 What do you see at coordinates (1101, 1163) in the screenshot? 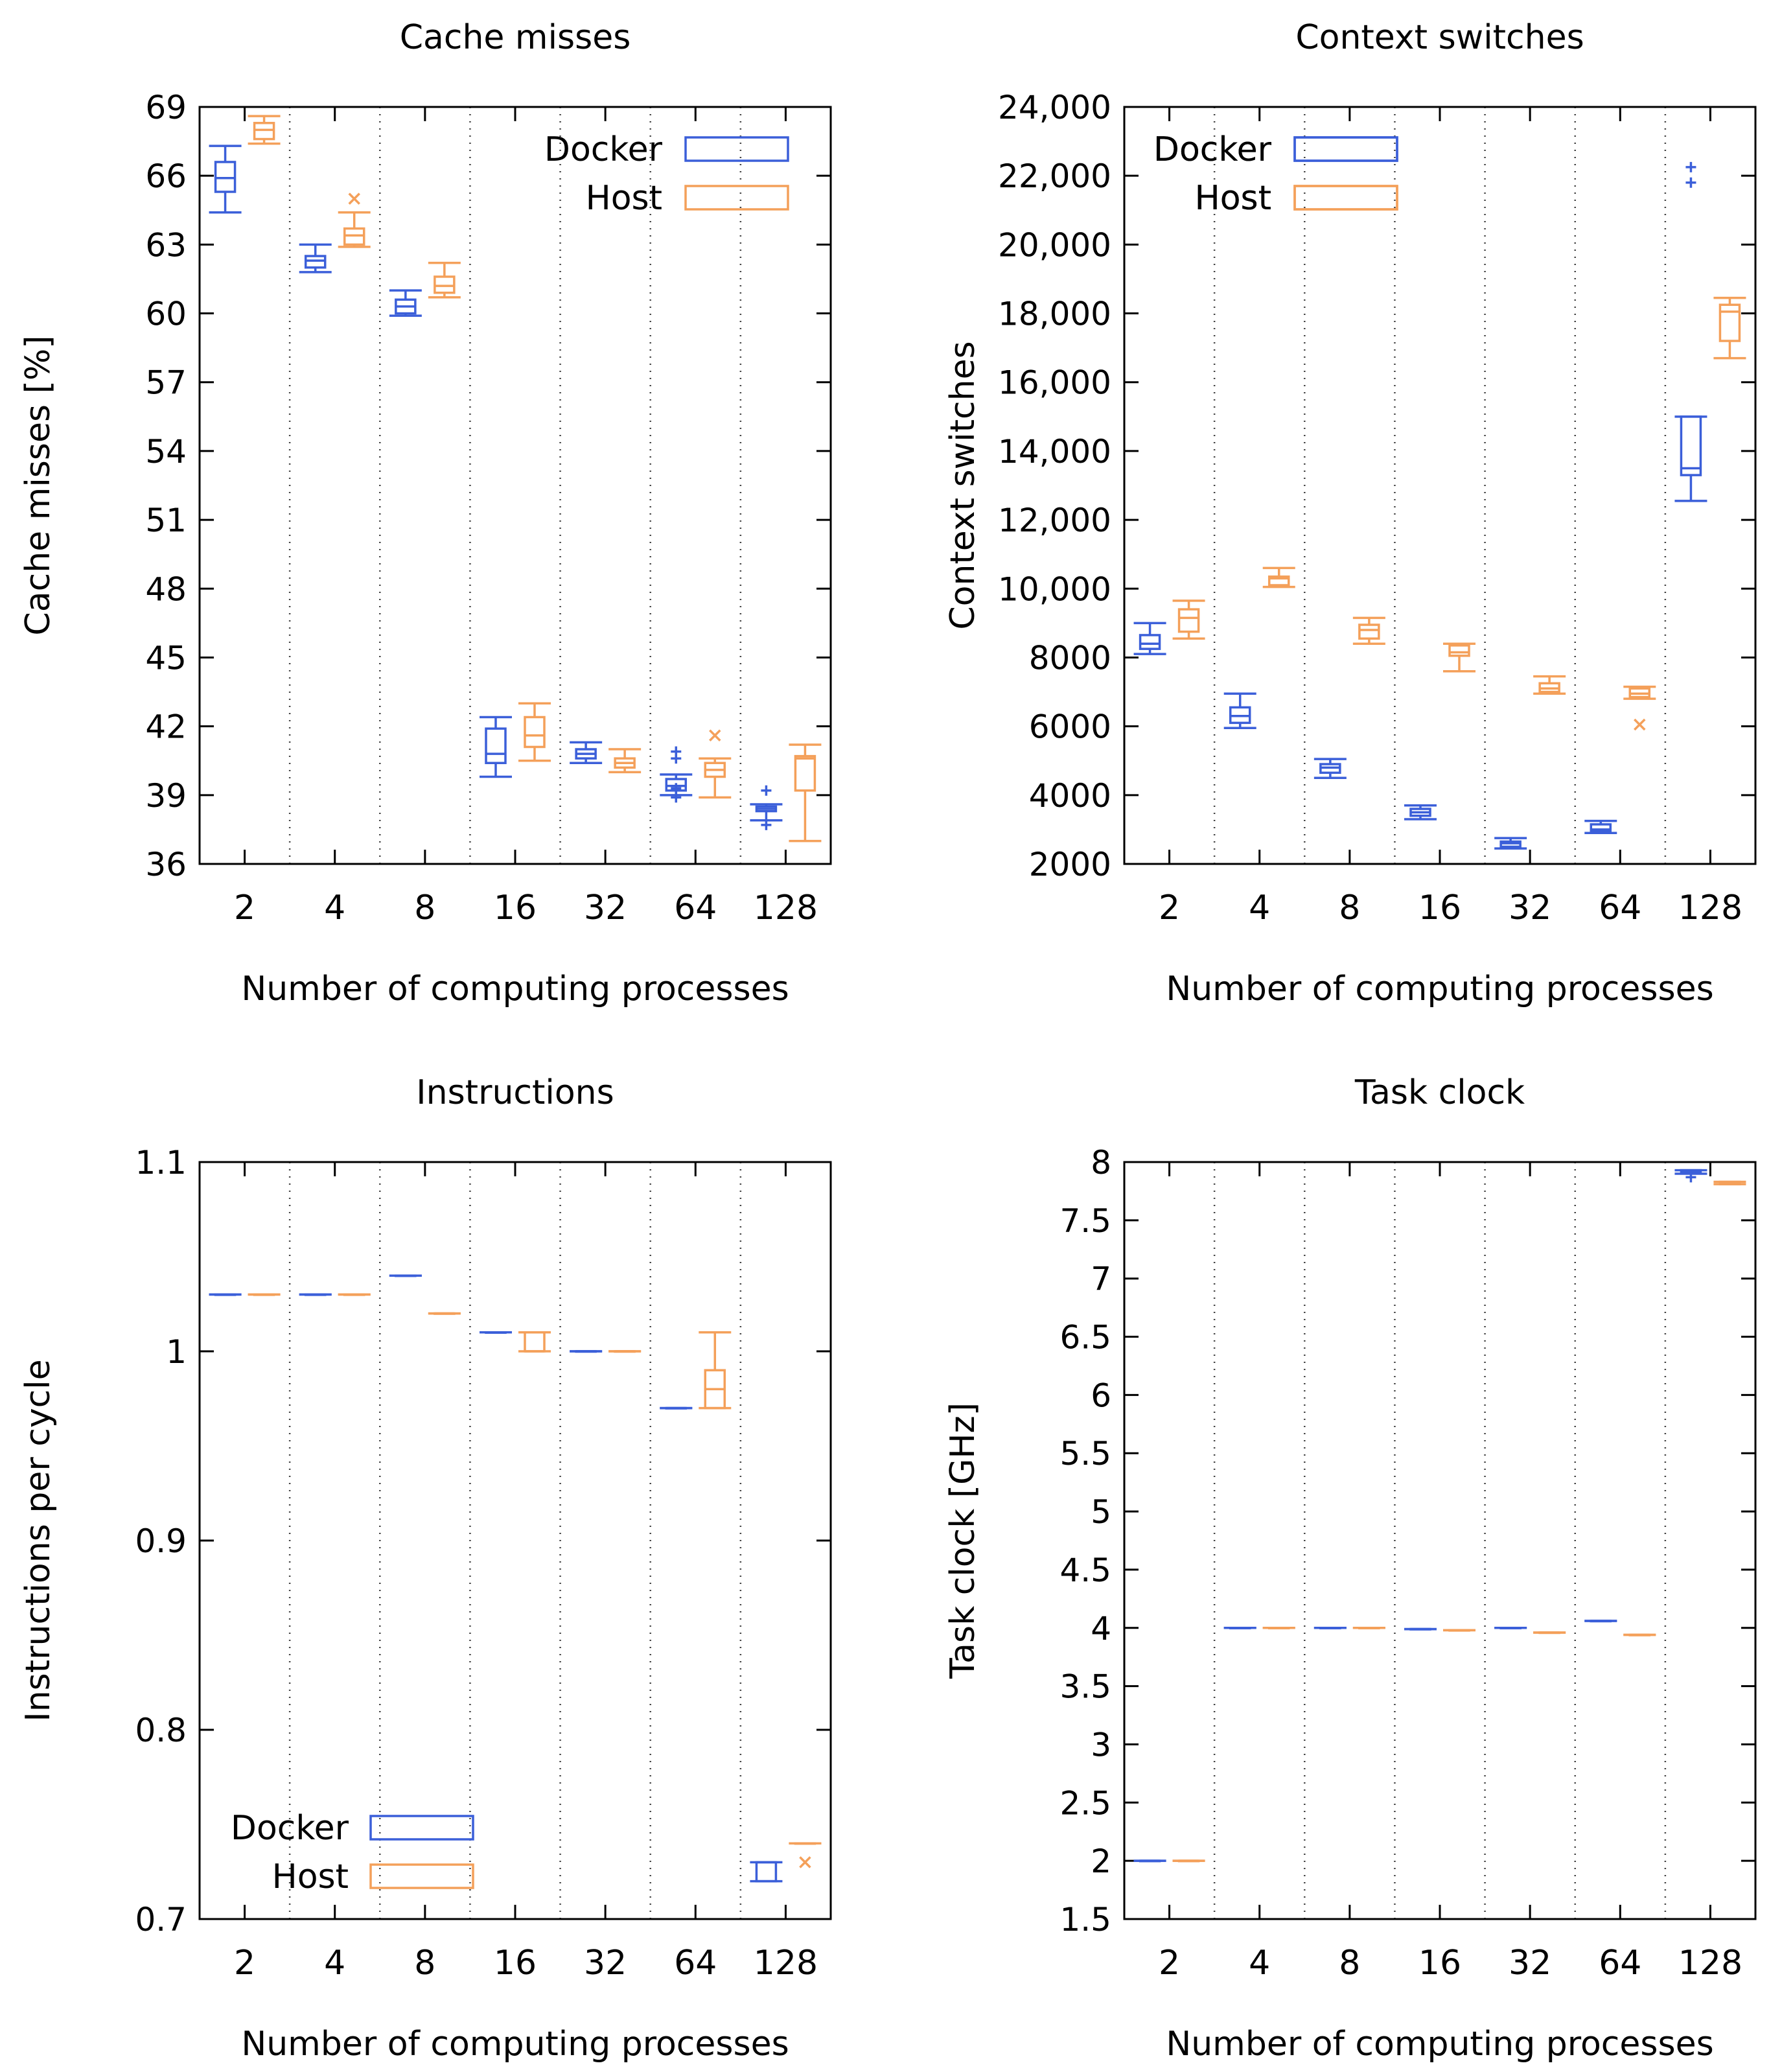
I see `y-tick-label: 8` at bounding box center [1101, 1163].